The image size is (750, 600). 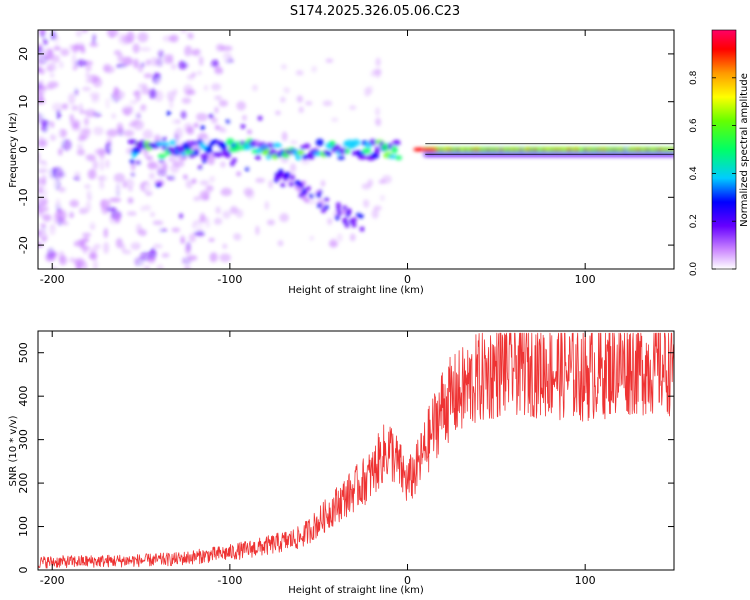 I want to click on snr-ytick-label: 400, so click(x=23, y=396).